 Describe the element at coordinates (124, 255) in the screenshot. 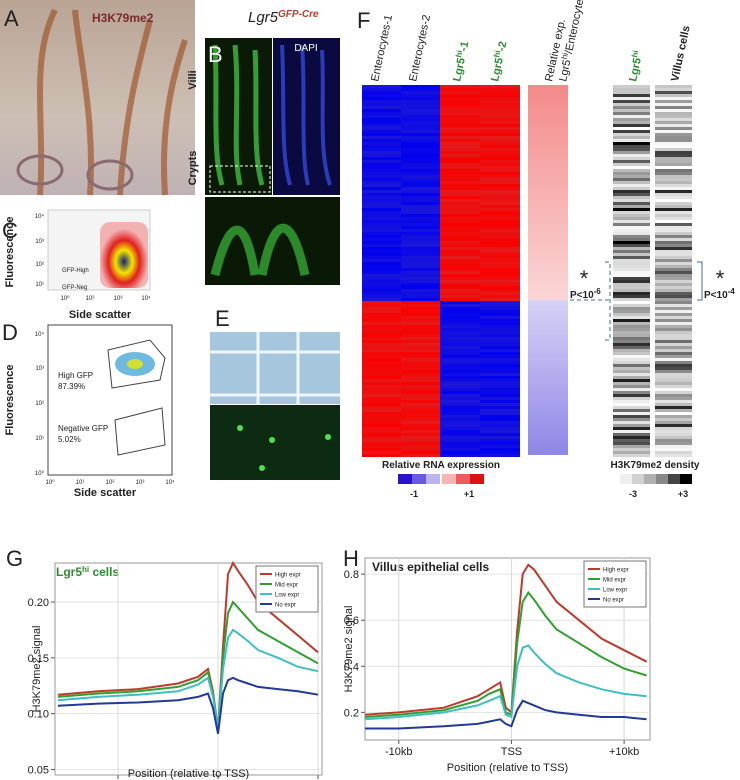

I see `facs-density` at that location.